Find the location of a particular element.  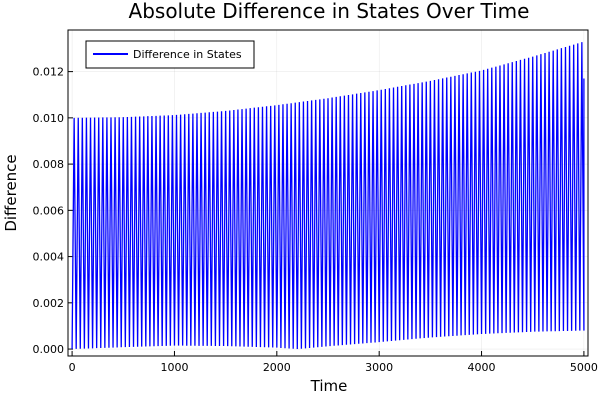

x-tick-label: 4000 is located at coordinates (482, 367).